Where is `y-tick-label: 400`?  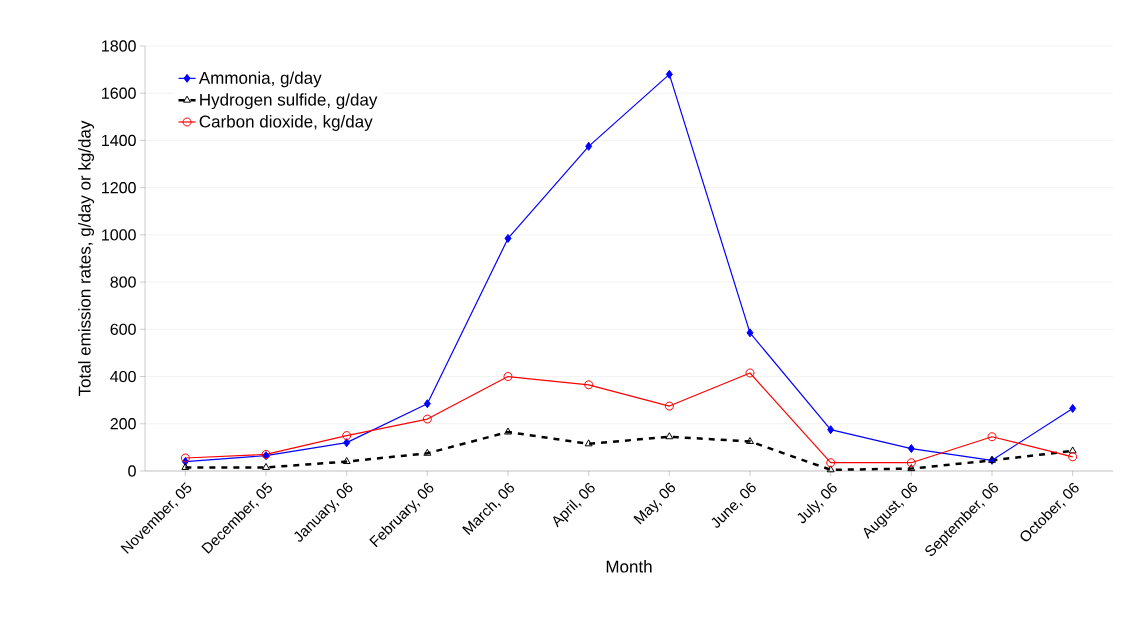 y-tick-label: 400 is located at coordinates (123, 376).